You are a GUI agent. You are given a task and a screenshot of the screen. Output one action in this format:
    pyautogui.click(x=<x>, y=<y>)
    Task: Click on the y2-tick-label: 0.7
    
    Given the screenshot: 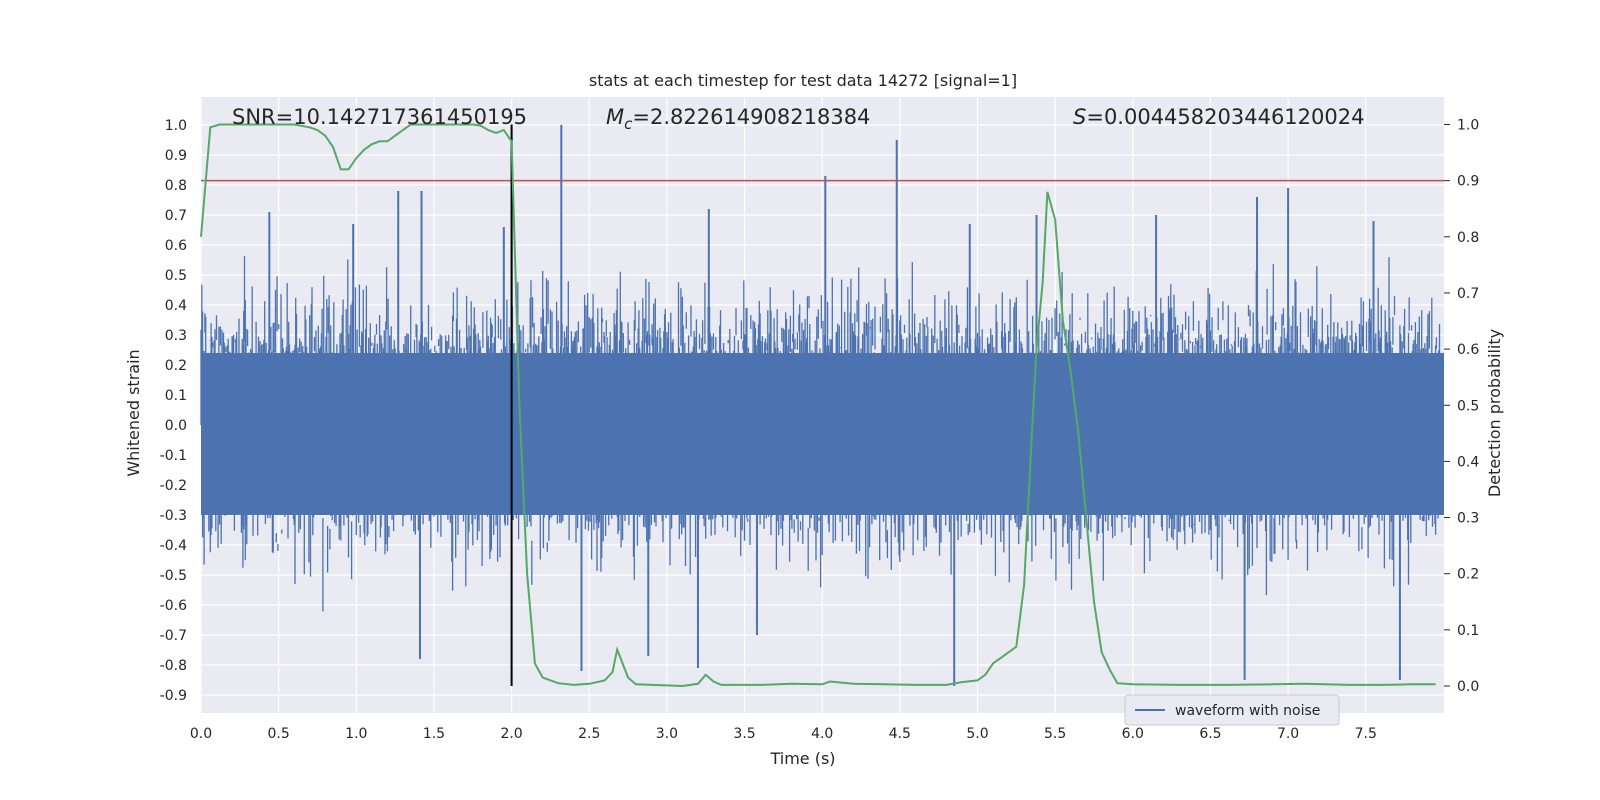 What is the action you would take?
    pyautogui.click(x=1468, y=294)
    